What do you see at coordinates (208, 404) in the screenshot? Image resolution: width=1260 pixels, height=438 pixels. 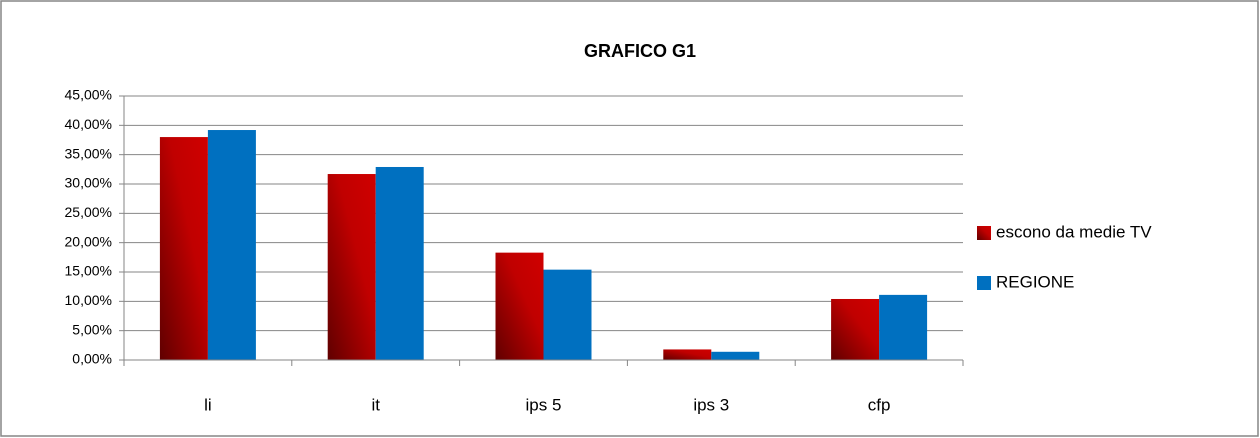 I see `x-tick-label: li` at bounding box center [208, 404].